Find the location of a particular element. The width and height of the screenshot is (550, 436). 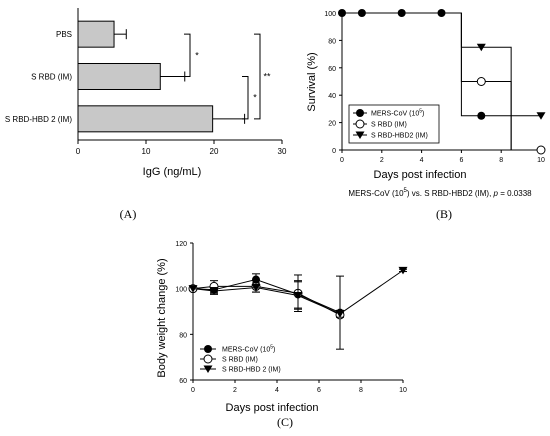

panel-b-x-tick-label: 6 is located at coordinates (461, 160).